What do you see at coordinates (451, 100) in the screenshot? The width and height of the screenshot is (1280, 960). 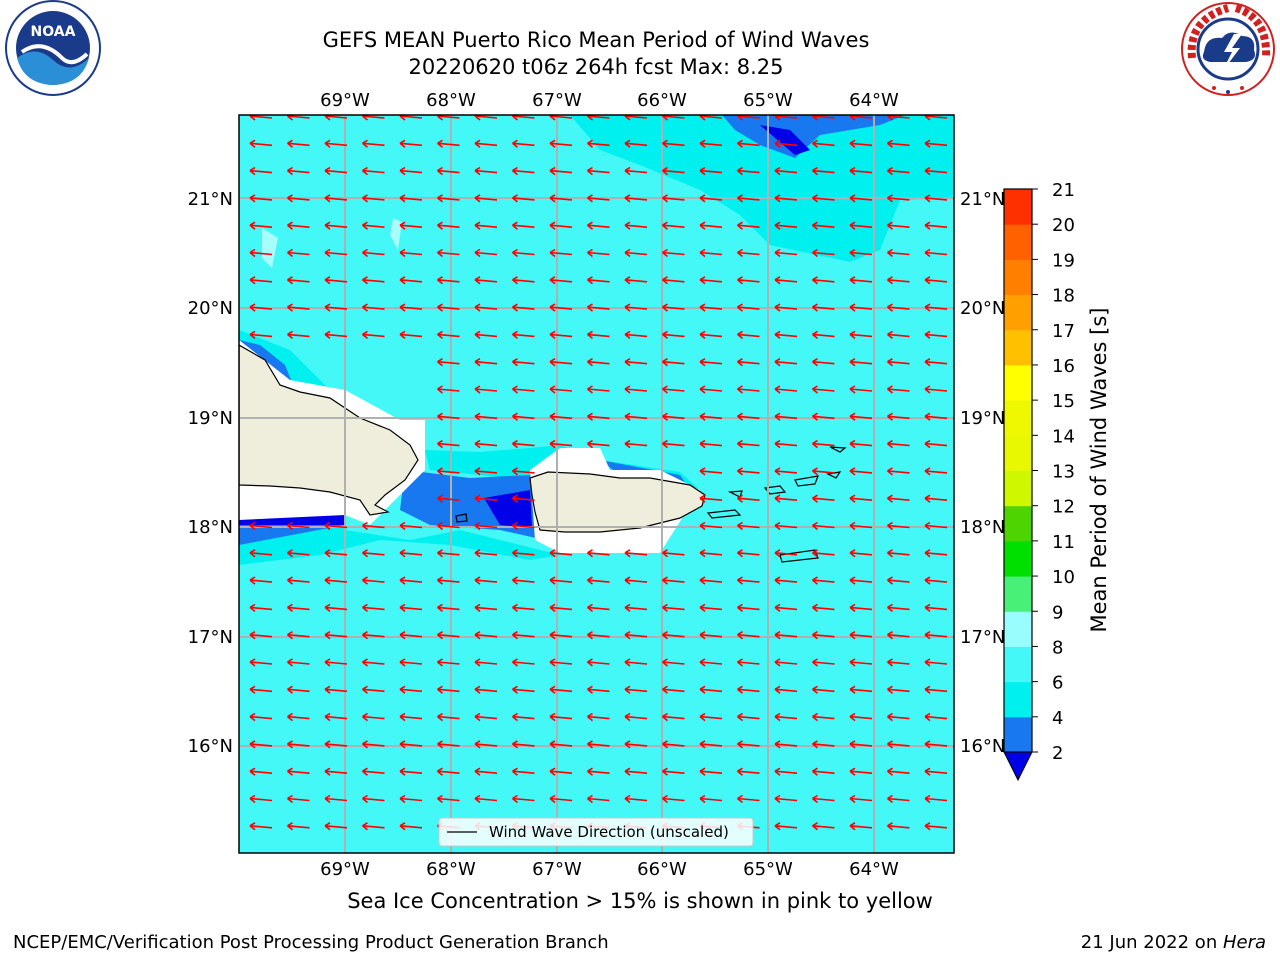 I see `lon-label-top: 68°W` at bounding box center [451, 100].